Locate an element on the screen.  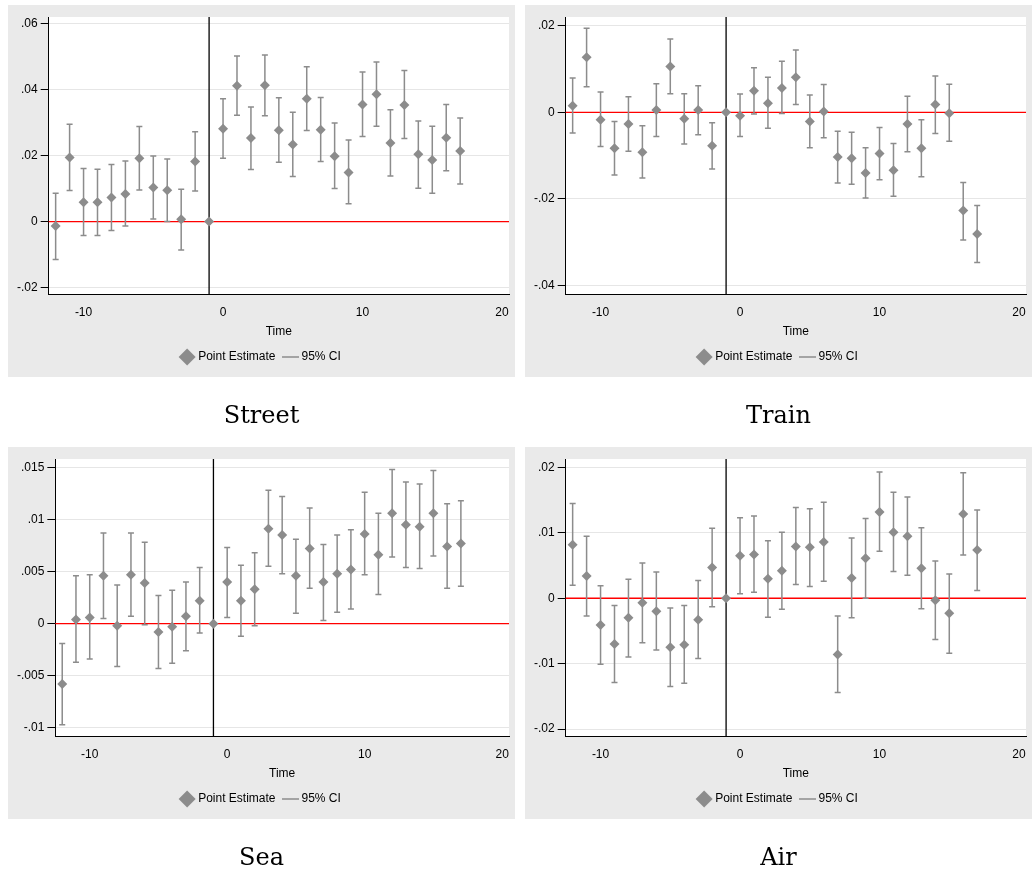
text: Sea is located at coordinates (261, 857).